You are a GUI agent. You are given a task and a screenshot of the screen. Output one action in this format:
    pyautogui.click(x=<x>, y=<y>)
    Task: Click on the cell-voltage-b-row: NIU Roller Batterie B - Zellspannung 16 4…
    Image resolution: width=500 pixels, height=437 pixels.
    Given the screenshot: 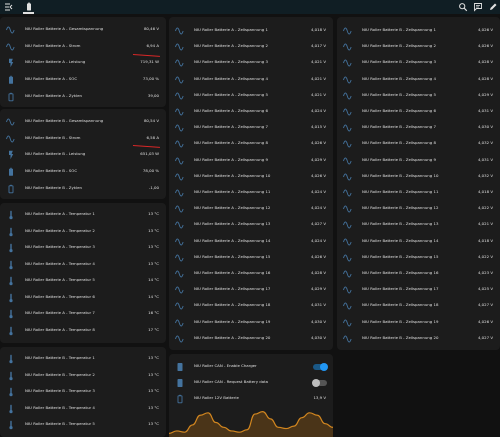 What is the action you would take?
    pyautogui.click(x=418, y=274)
    